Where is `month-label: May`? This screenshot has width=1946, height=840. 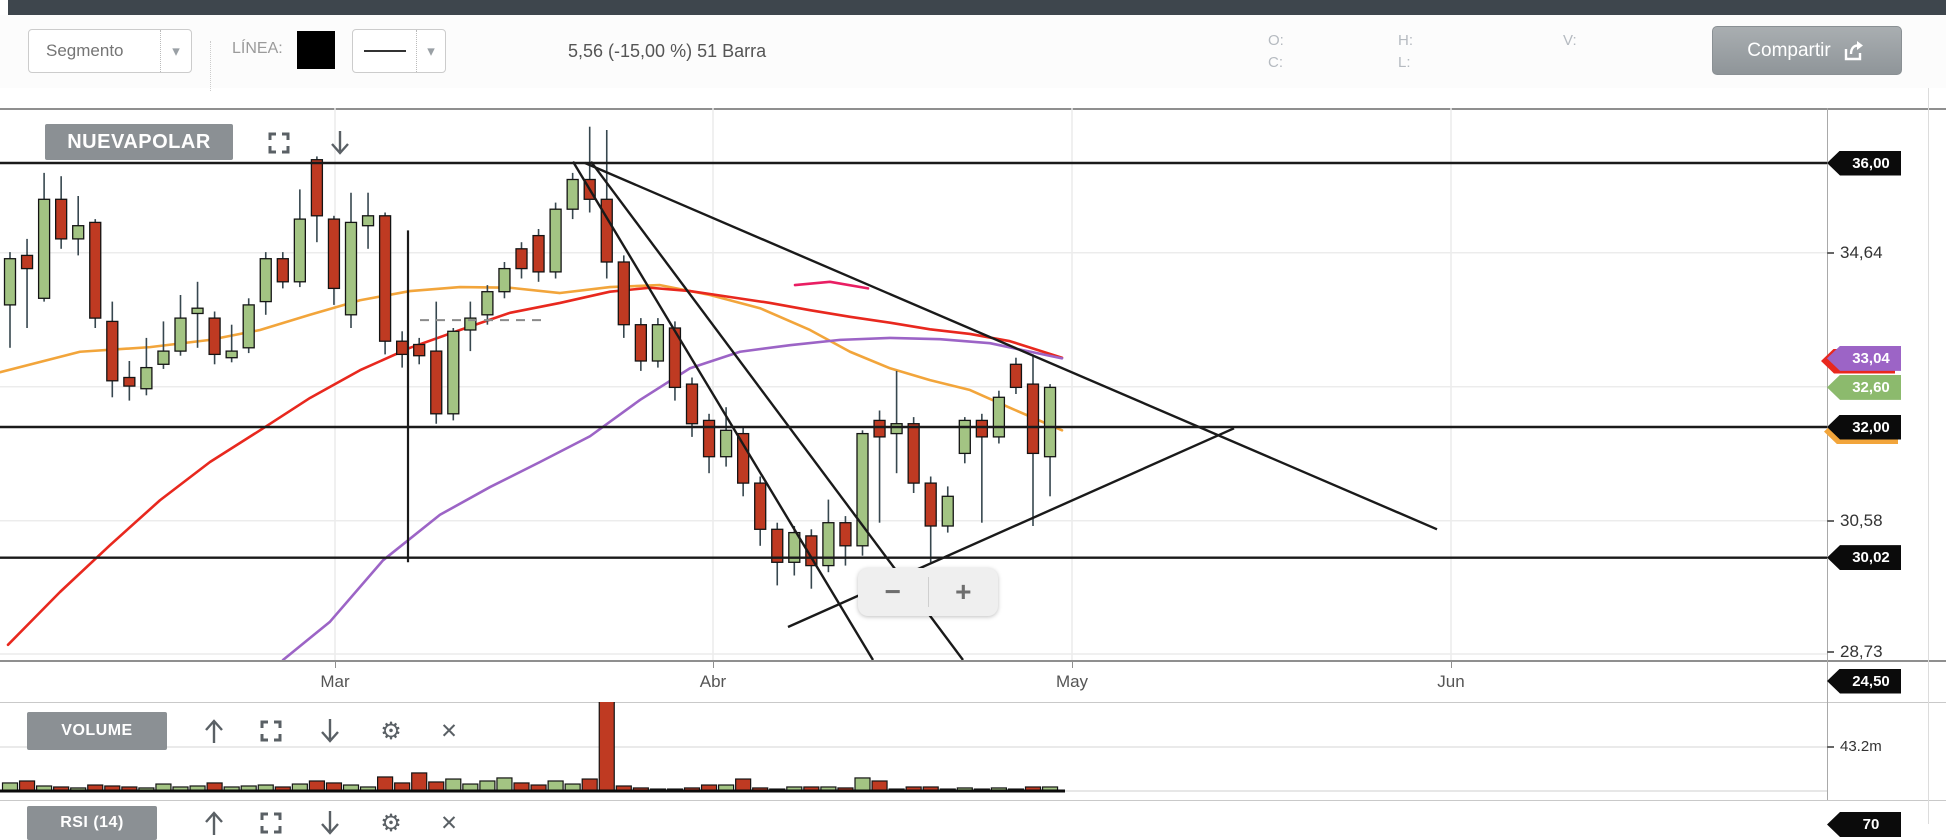 month-label: May is located at coordinates (1072, 681).